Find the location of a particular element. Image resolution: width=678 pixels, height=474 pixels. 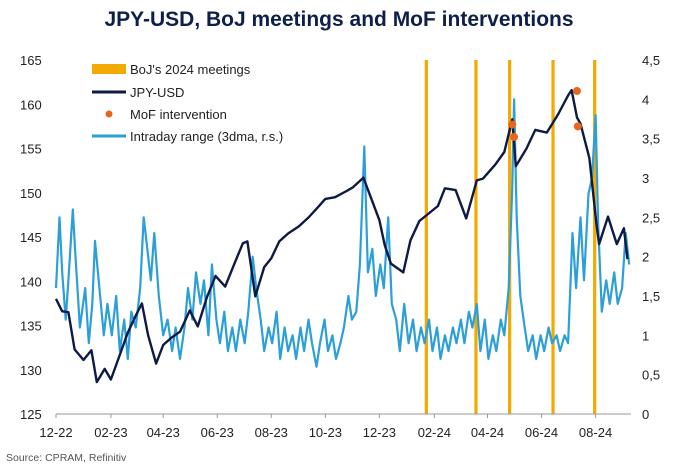

y-left-tick-label: 160 is located at coordinates (31, 104).